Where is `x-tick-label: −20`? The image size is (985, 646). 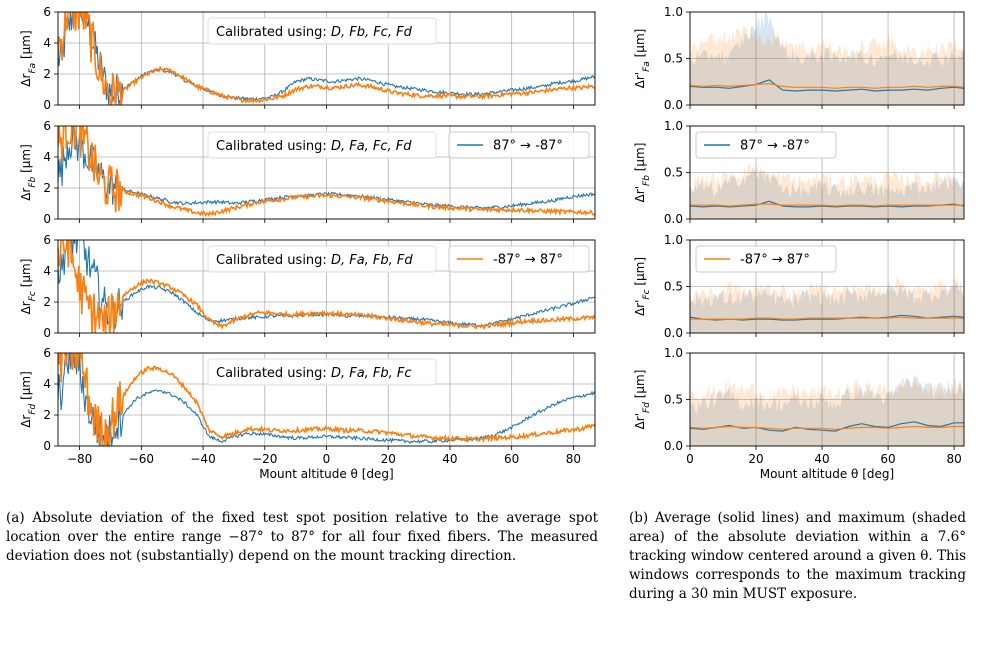 x-tick-label: −20 is located at coordinates (264, 459).